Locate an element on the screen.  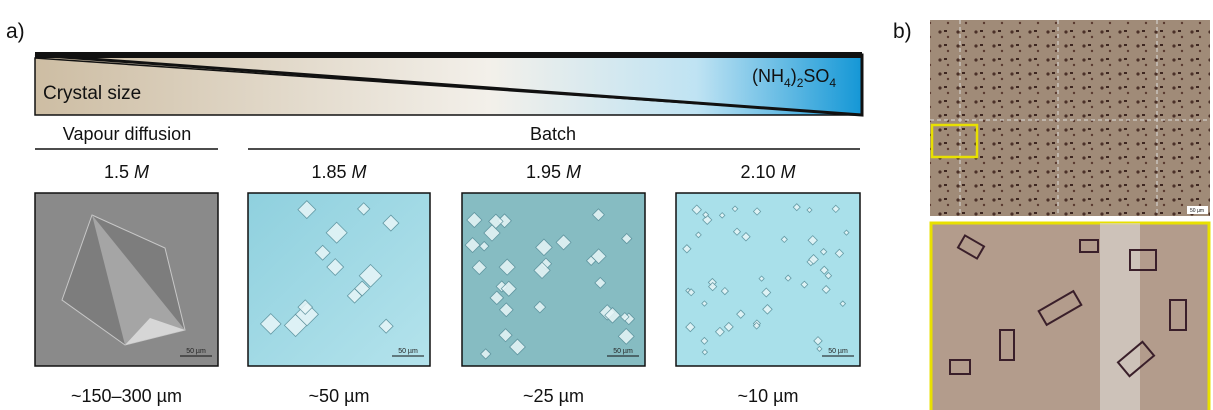
concentration: 1.95 M is located at coordinates (553, 172).